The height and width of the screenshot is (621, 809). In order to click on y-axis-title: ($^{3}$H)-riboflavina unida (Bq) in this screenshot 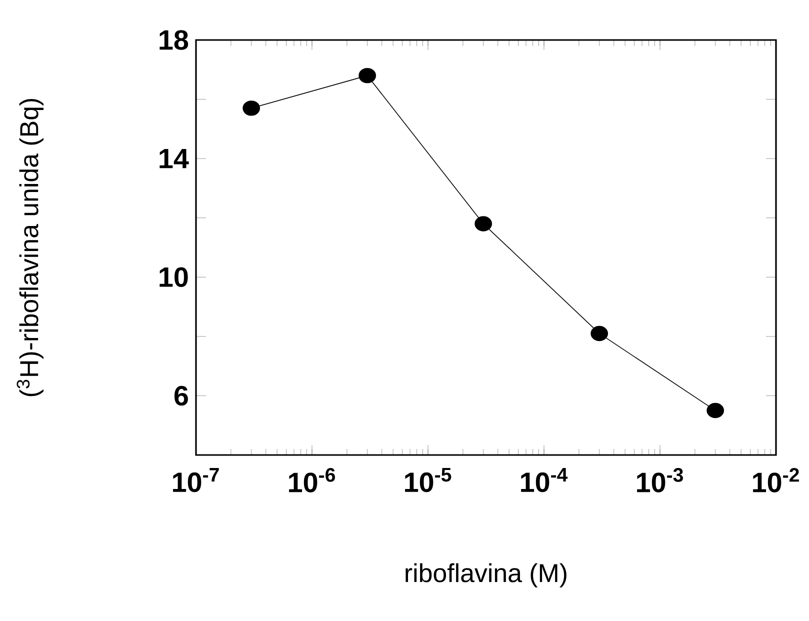, I will do `click(30, 247)`.